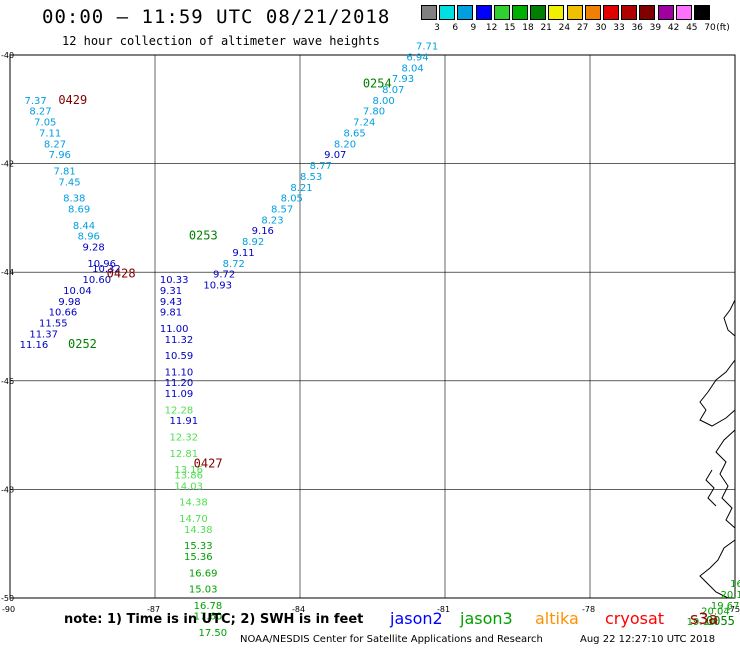 This screenshot has width=740, height=650. I want to click on swh-value: 11.10, so click(179, 372).